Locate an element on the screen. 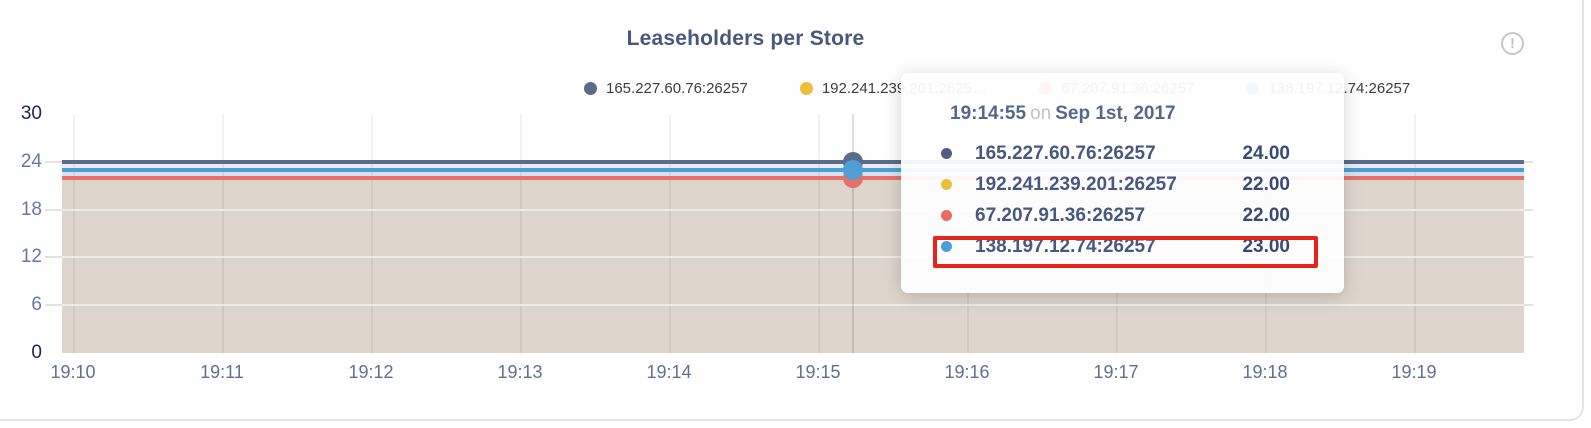  y-axis-label: 12 is located at coordinates (31, 257).